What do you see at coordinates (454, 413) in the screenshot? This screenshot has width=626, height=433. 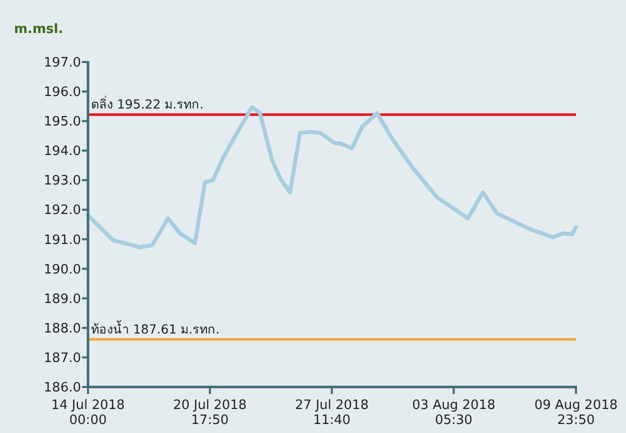 I see `x-tick-label: 03 Aug 2018 05:30` at bounding box center [454, 413].